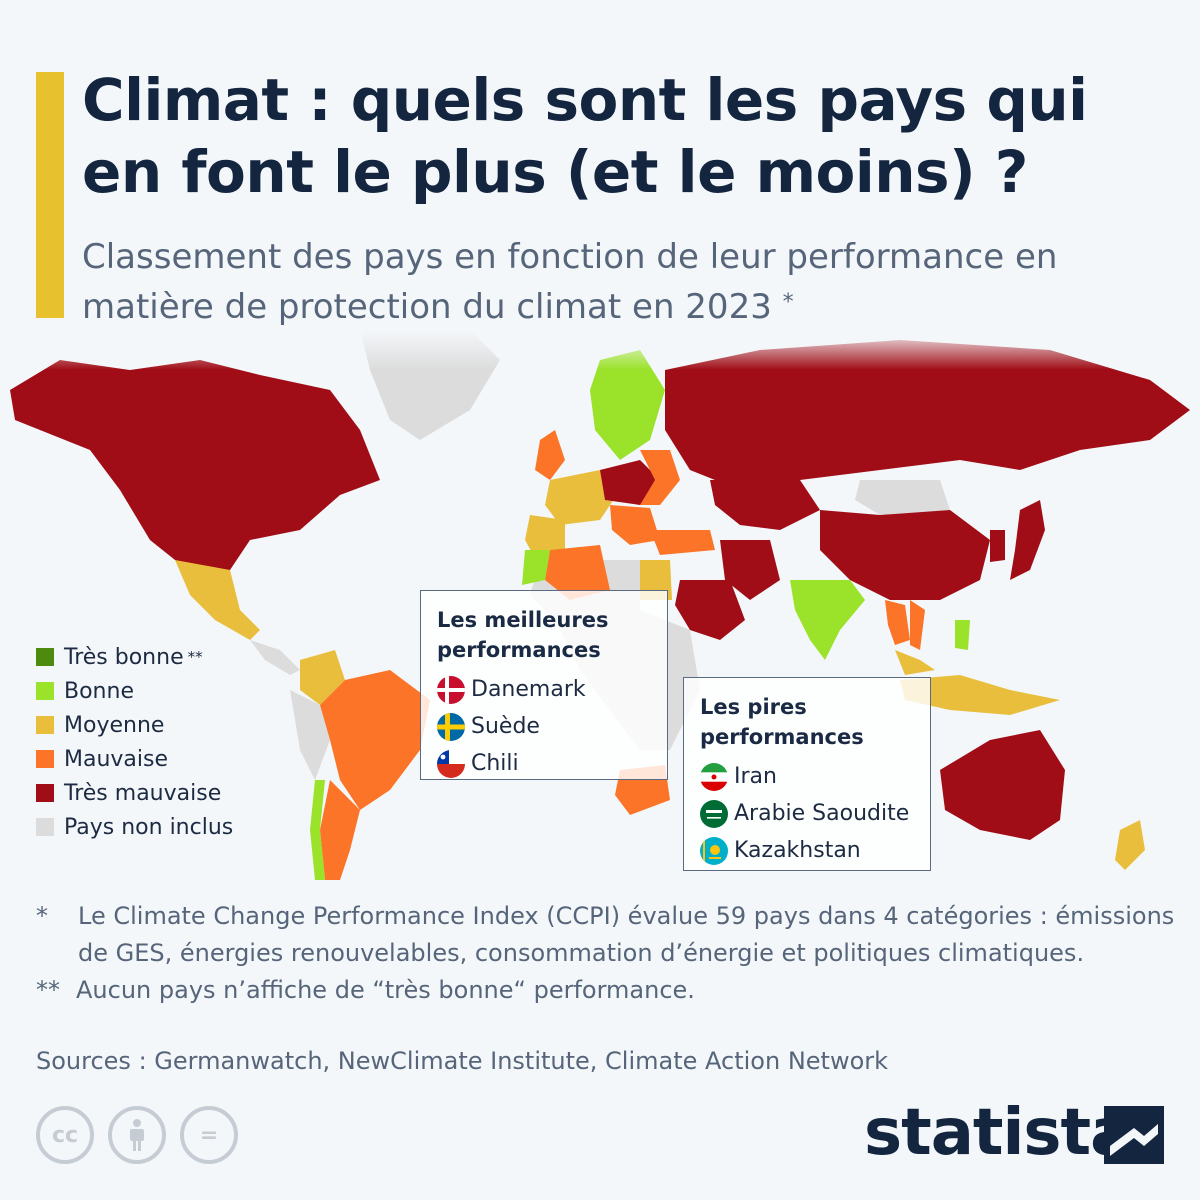  What do you see at coordinates (1130, 845) in the screenshot?
I see `new-zealand` at bounding box center [1130, 845].